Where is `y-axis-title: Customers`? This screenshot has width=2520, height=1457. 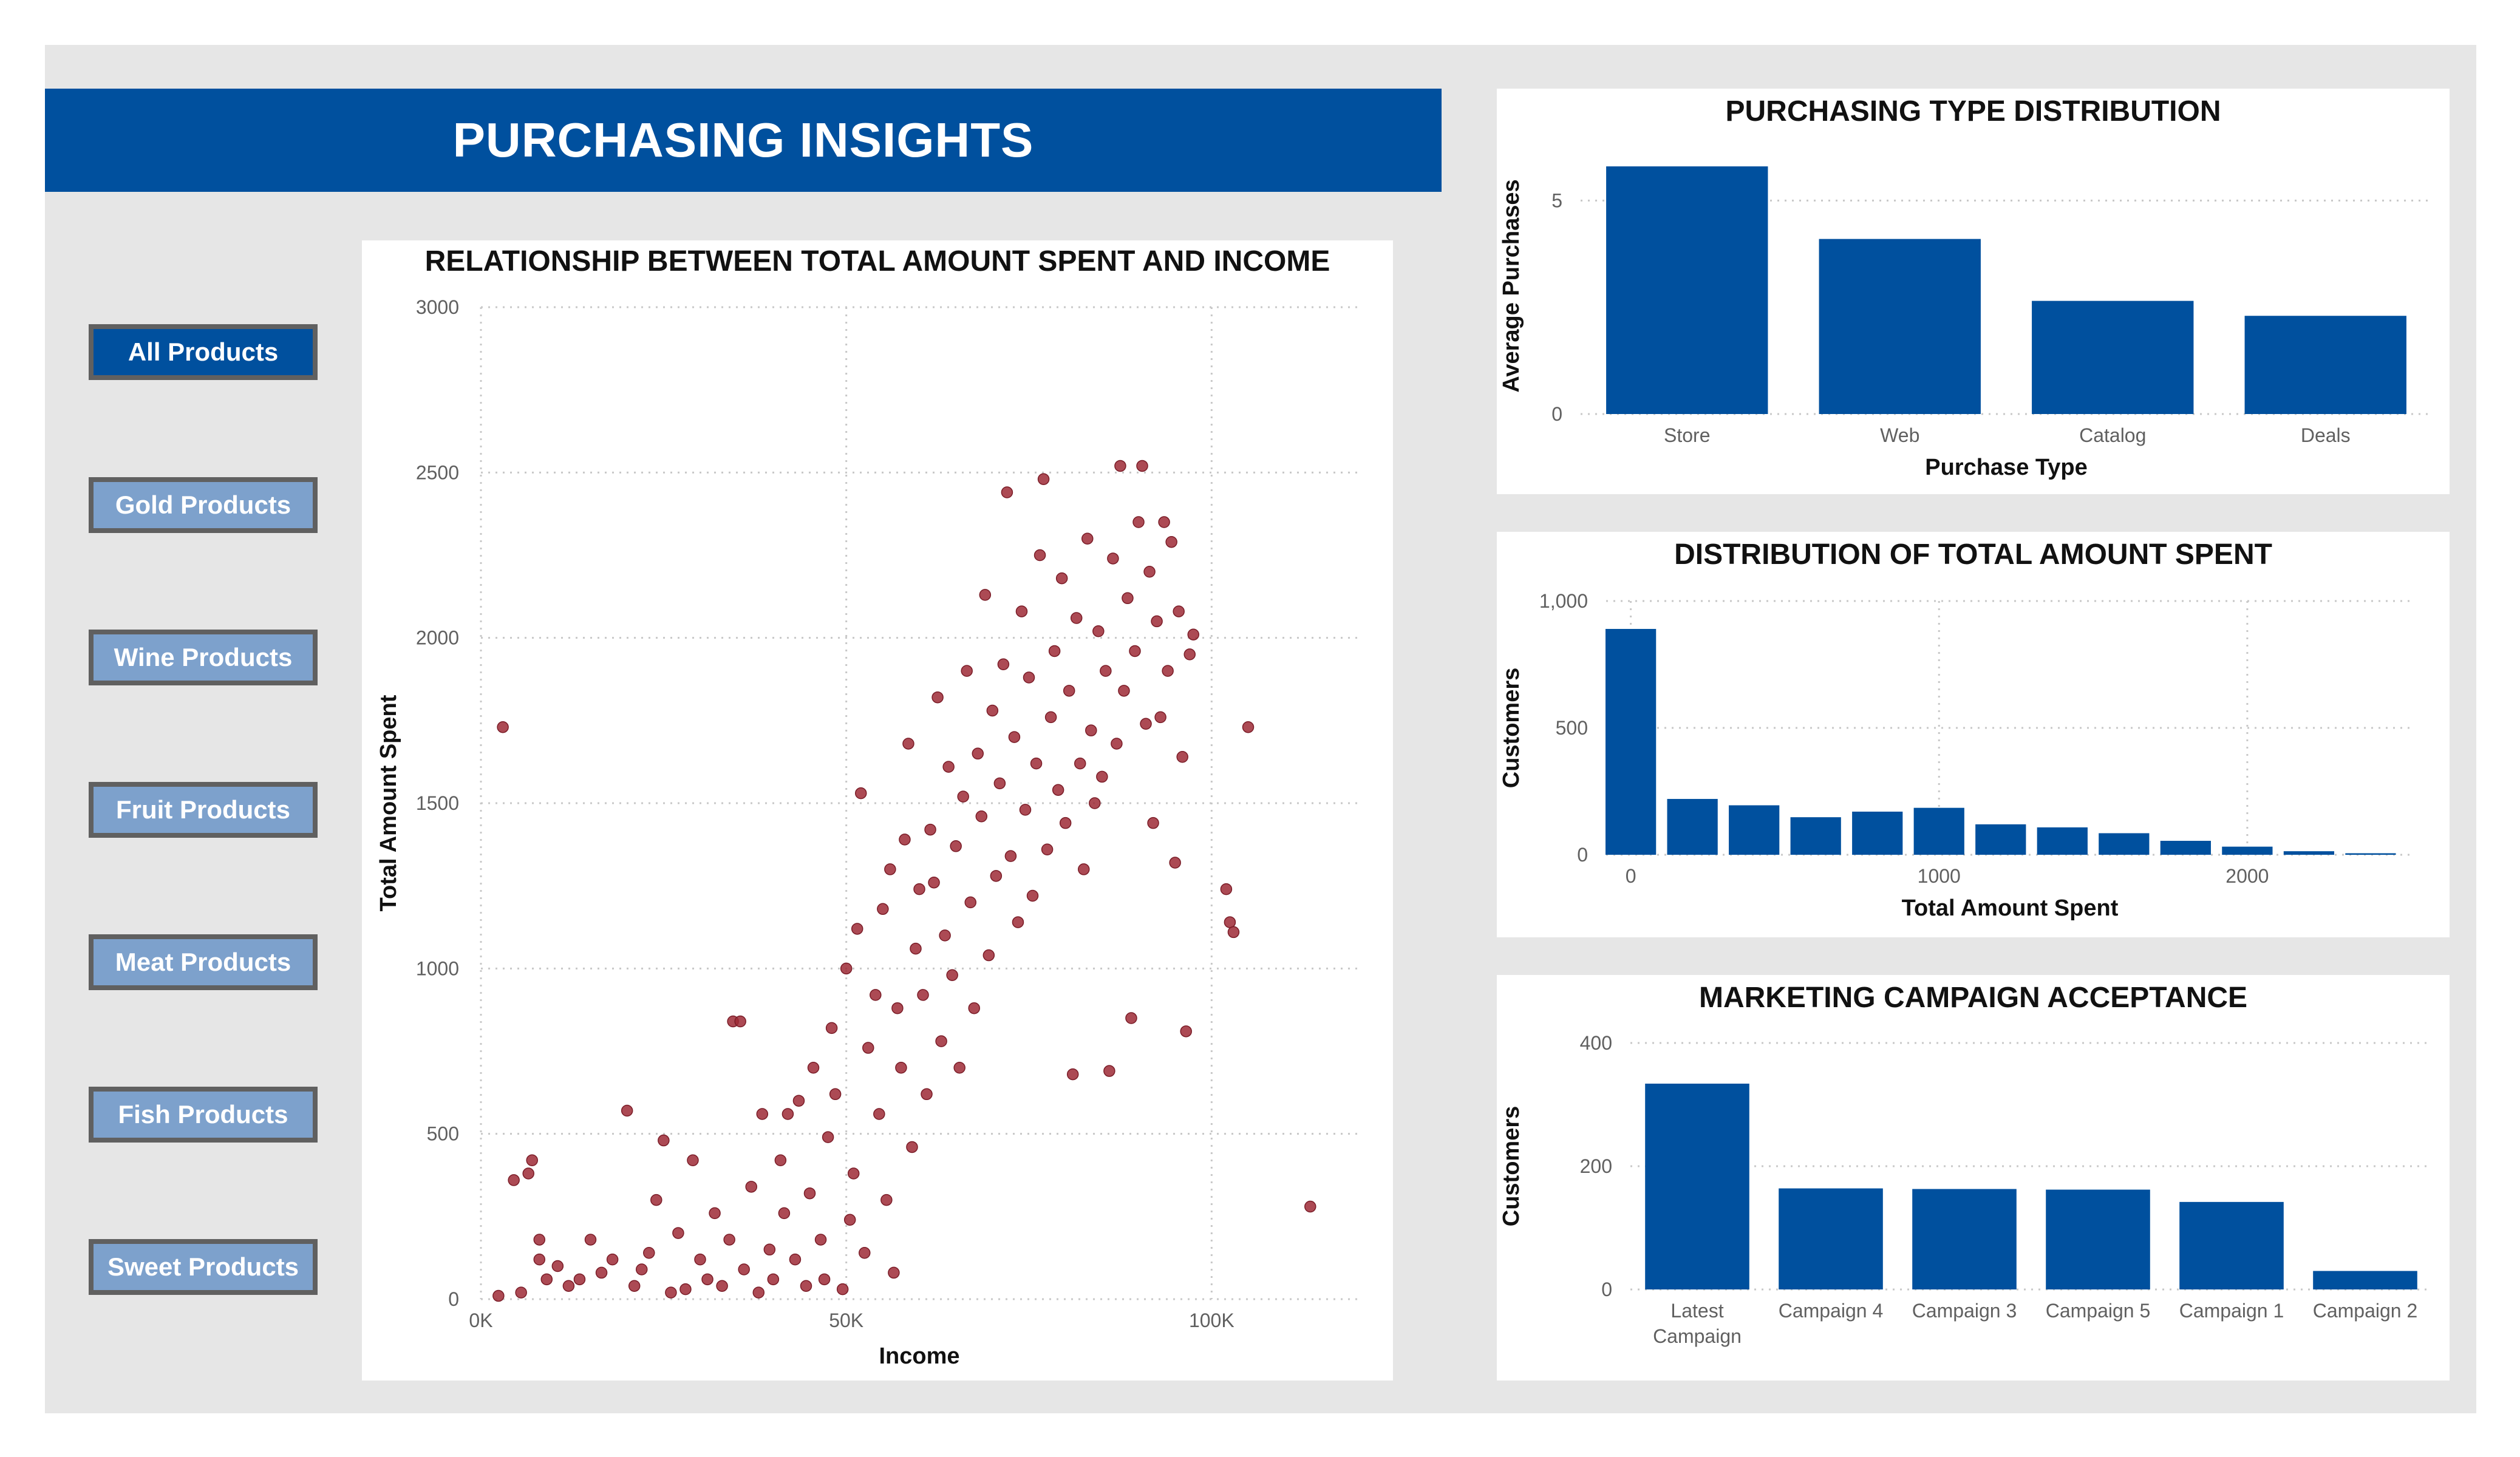 y-axis-title: Customers is located at coordinates (1511, 728).